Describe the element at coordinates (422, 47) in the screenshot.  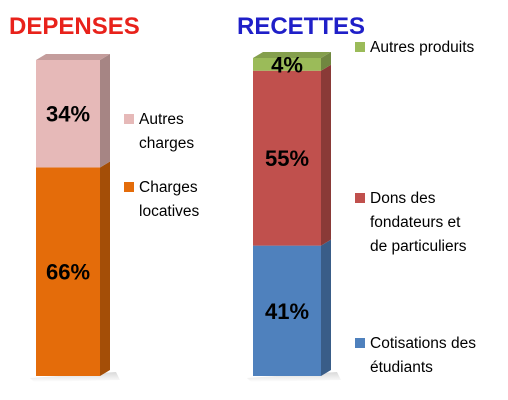
I see `legend-label: Autres produits` at that location.